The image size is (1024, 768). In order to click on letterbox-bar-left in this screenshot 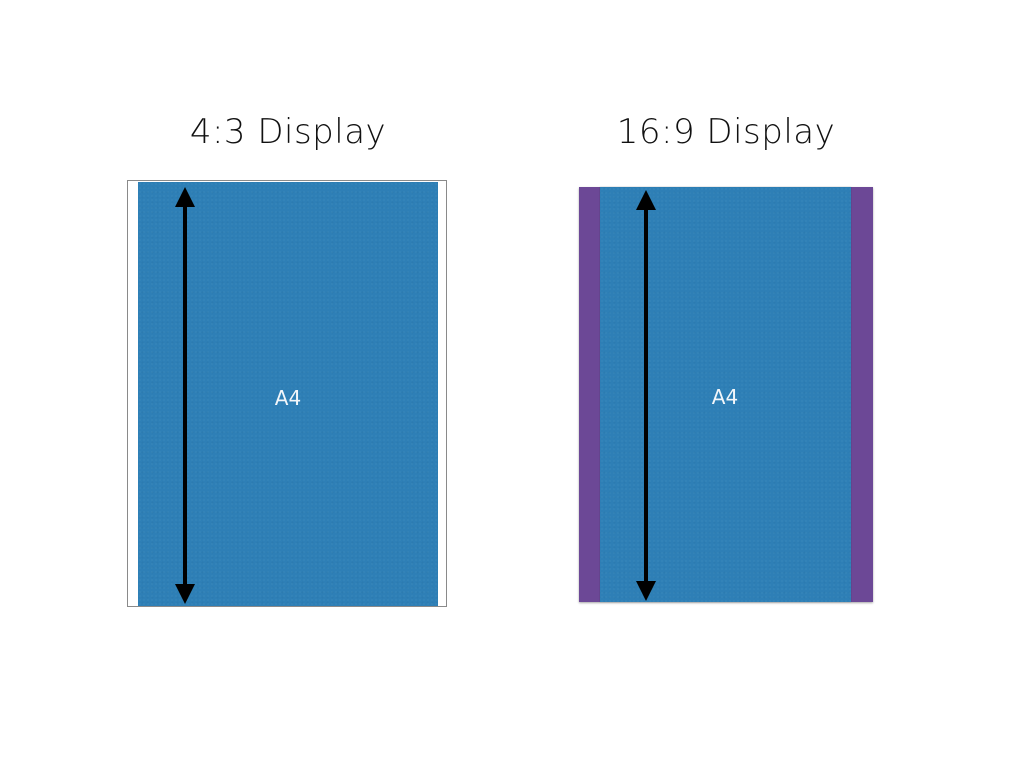, I will do `click(589, 394)`.